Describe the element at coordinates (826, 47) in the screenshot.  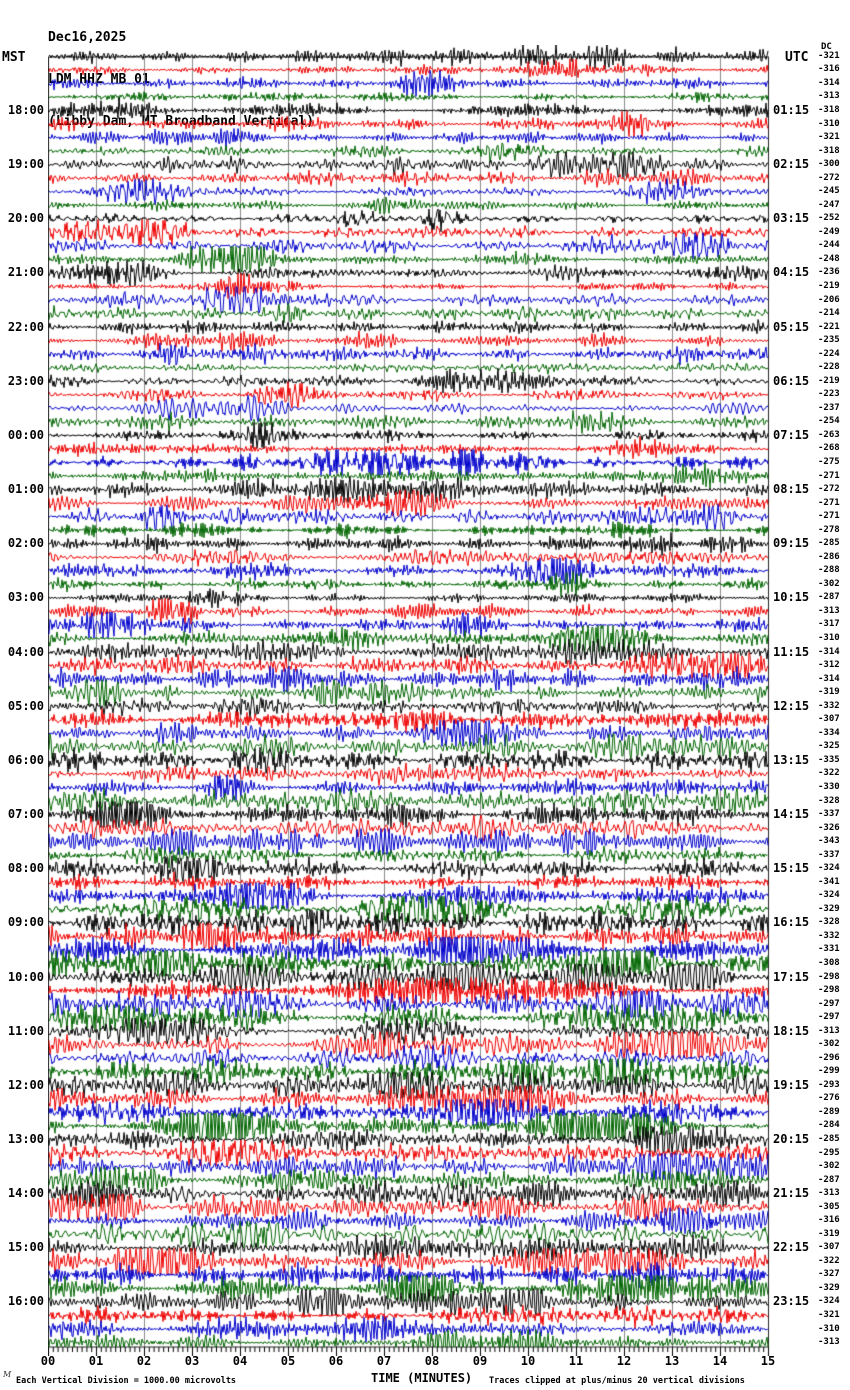
I see `dc-column-header: DC` at that location.